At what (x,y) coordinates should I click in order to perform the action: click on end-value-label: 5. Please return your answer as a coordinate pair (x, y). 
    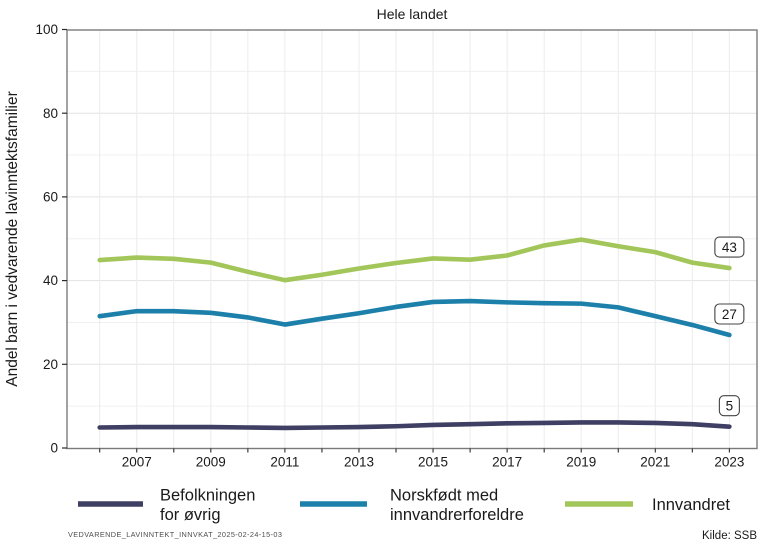
    Looking at the image, I should click on (730, 405).